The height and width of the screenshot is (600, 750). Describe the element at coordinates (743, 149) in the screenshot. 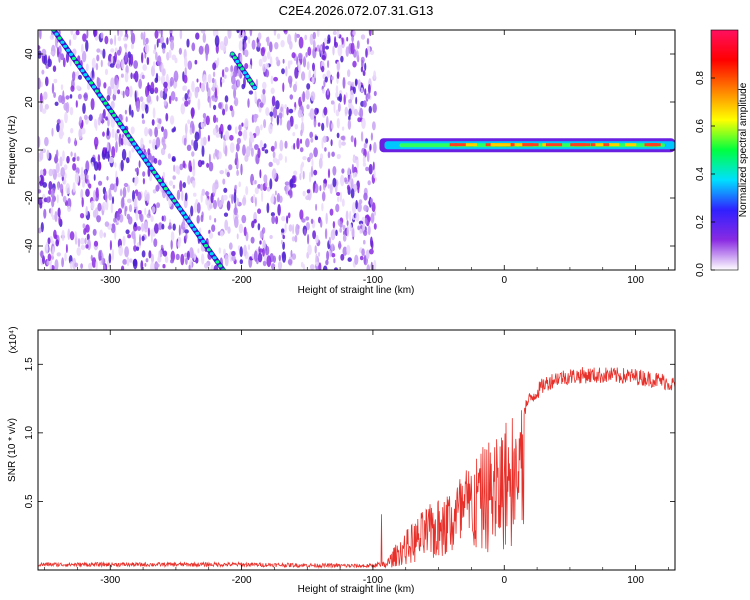

I see `colorbar-label: Normalized spectral amplitude` at that location.